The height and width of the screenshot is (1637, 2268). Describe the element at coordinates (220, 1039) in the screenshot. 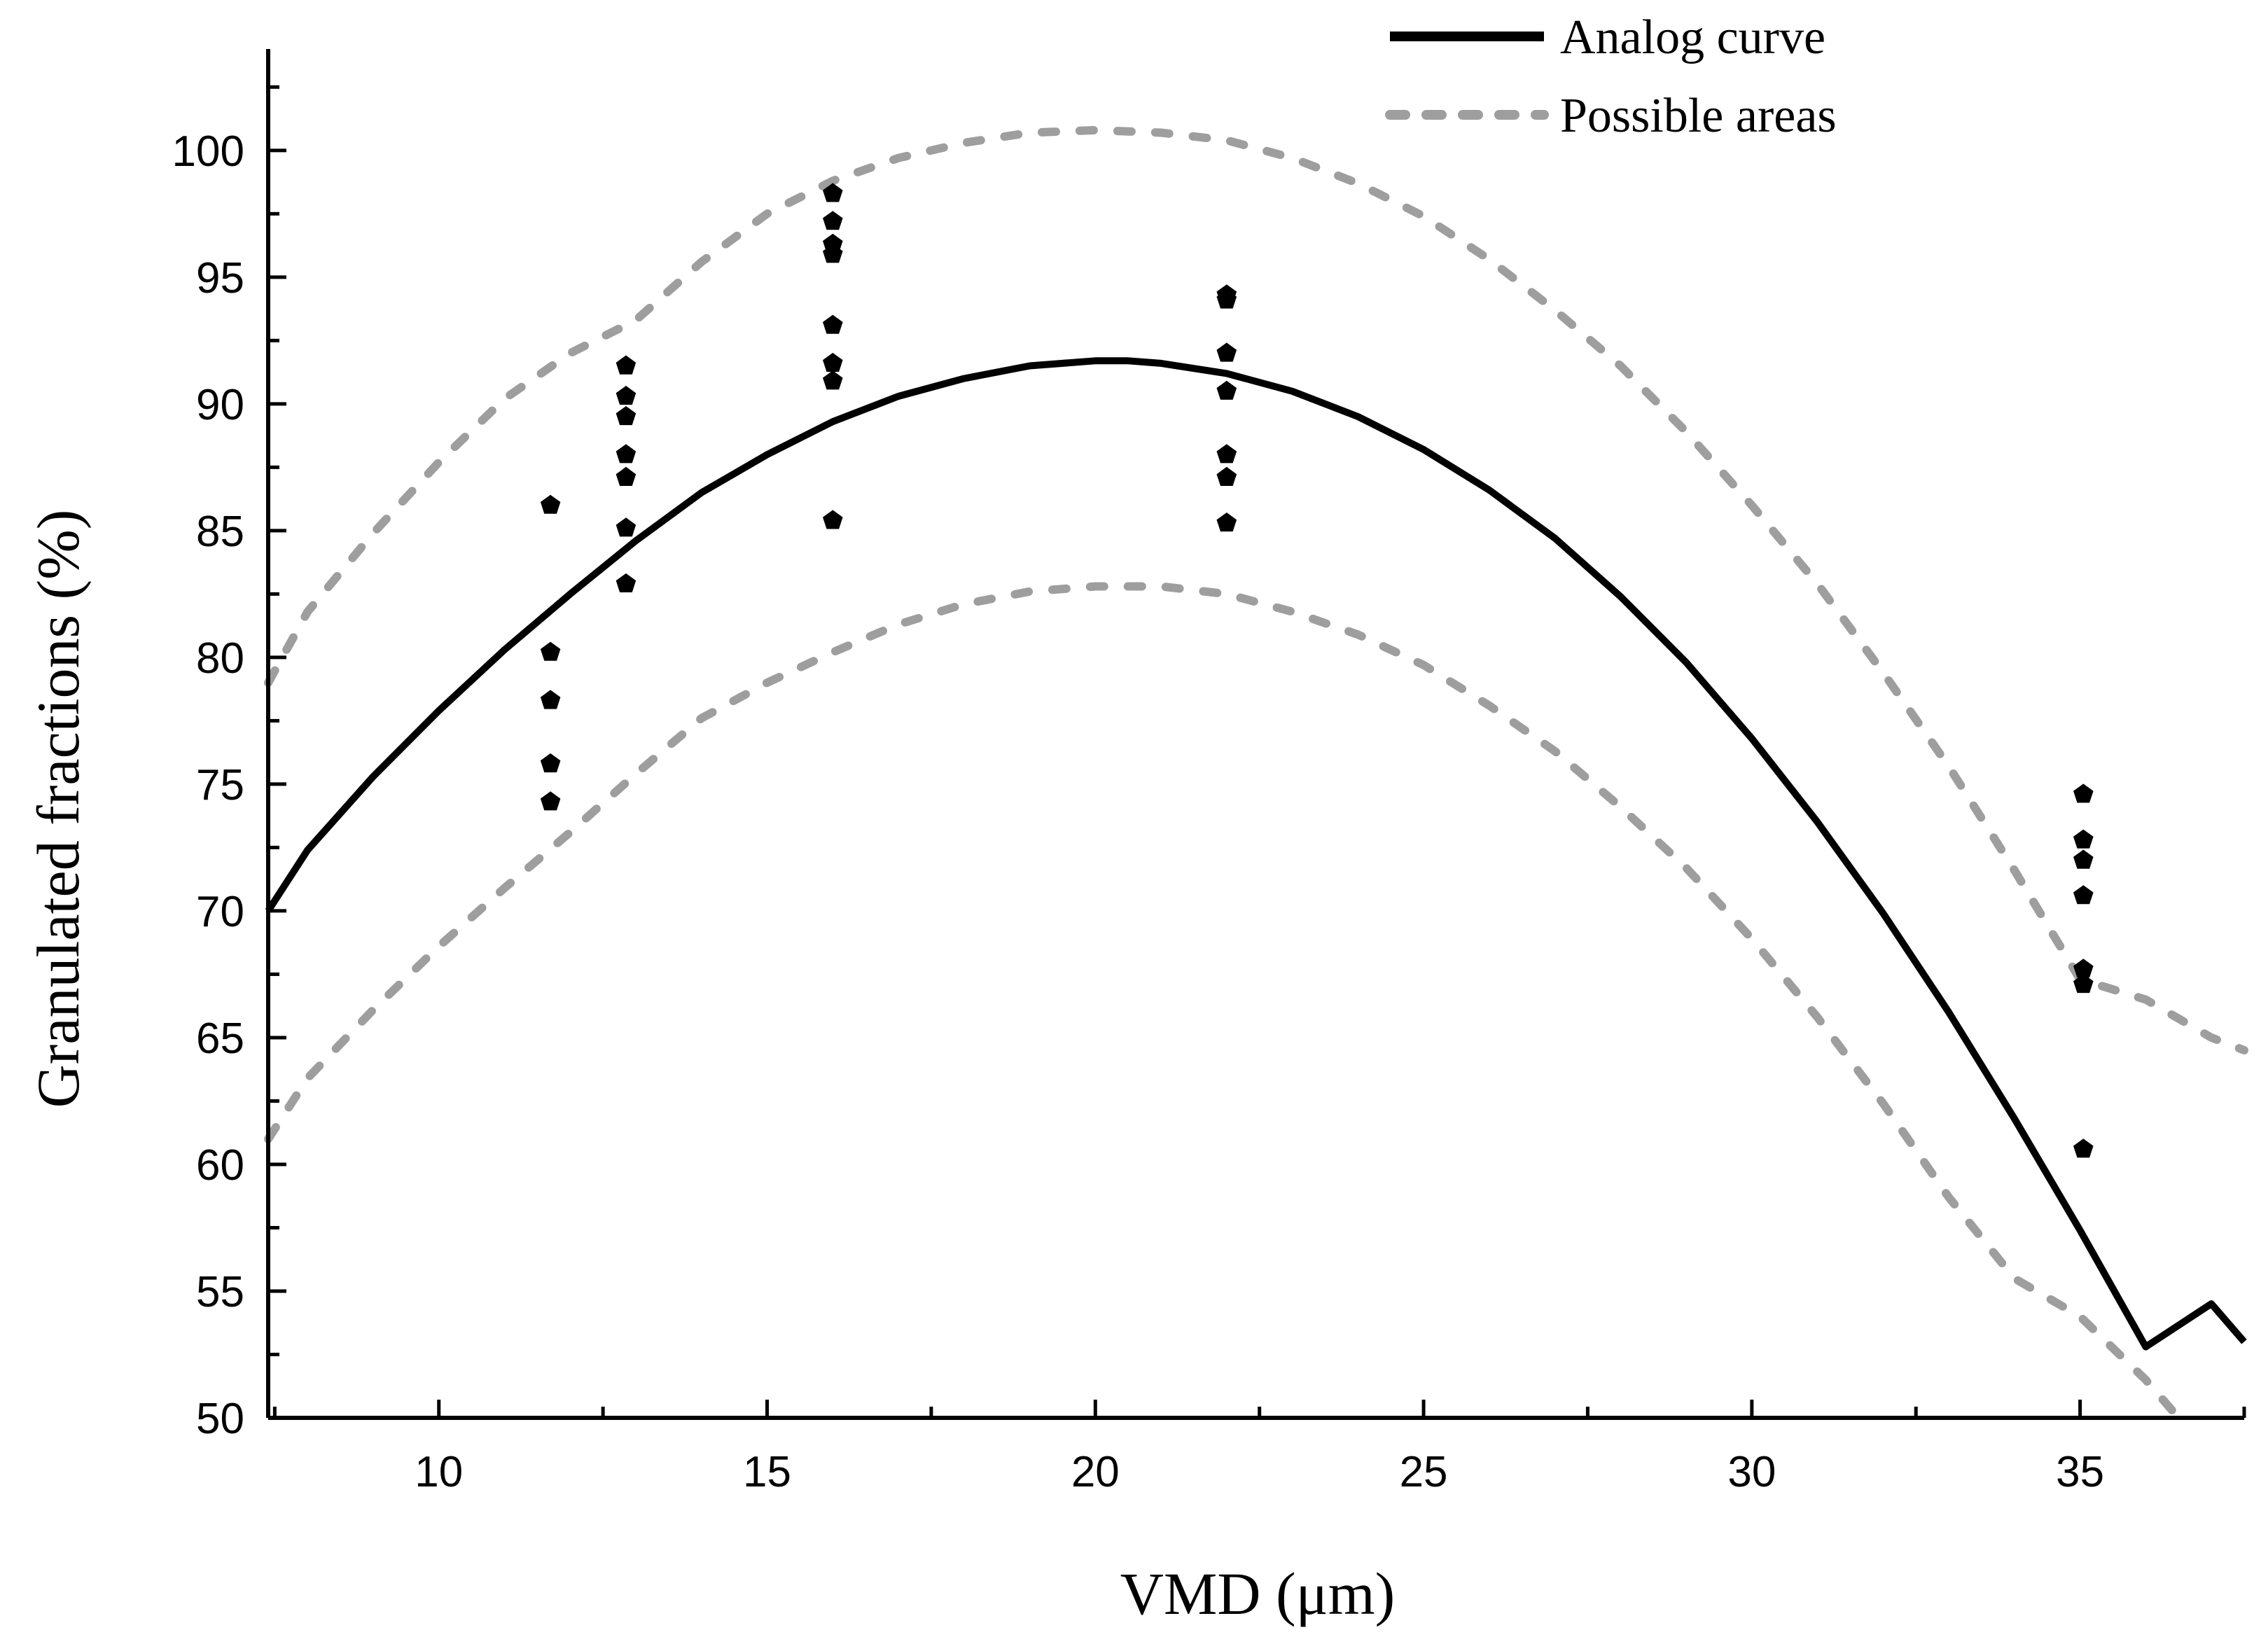

I see `y-tick-label: 65` at that location.